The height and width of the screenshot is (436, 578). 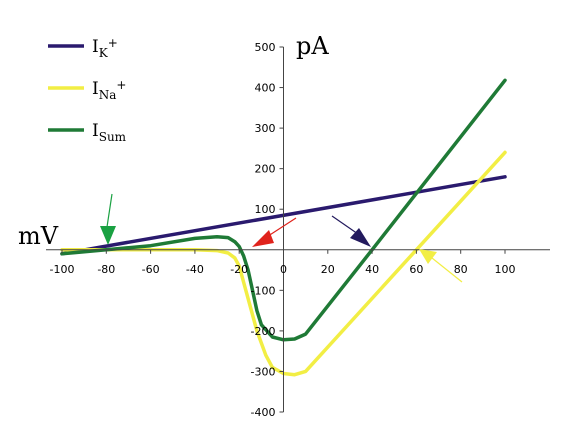 I want to click on x-ticks: -100 -80 -60 -40 -20 0 20 40 60 80 100, so click(x=283, y=262).